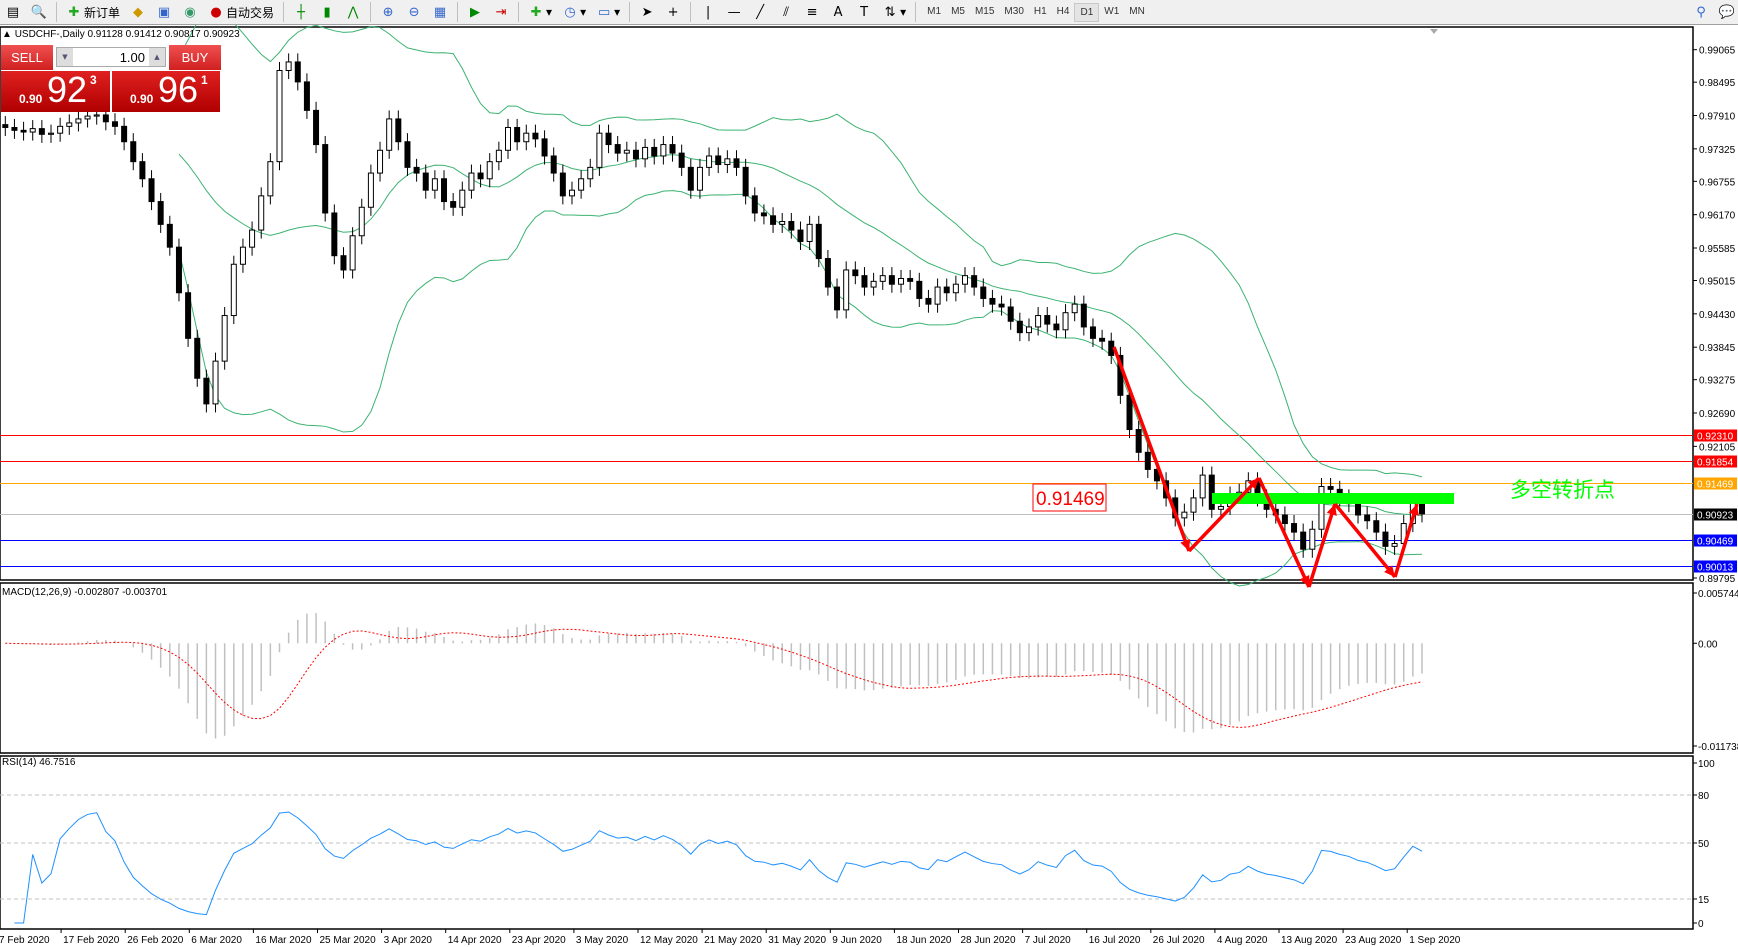  What do you see at coordinates (27, 57) in the screenshot?
I see `sell-button: SELL` at bounding box center [27, 57].